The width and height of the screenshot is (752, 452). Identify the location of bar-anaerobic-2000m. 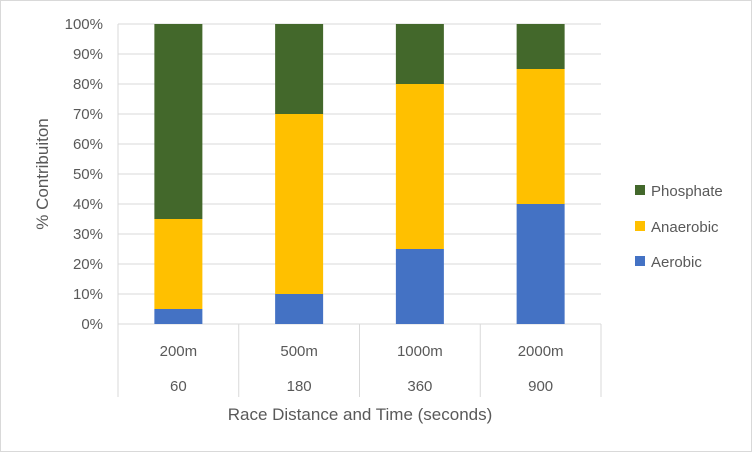
(540, 136).